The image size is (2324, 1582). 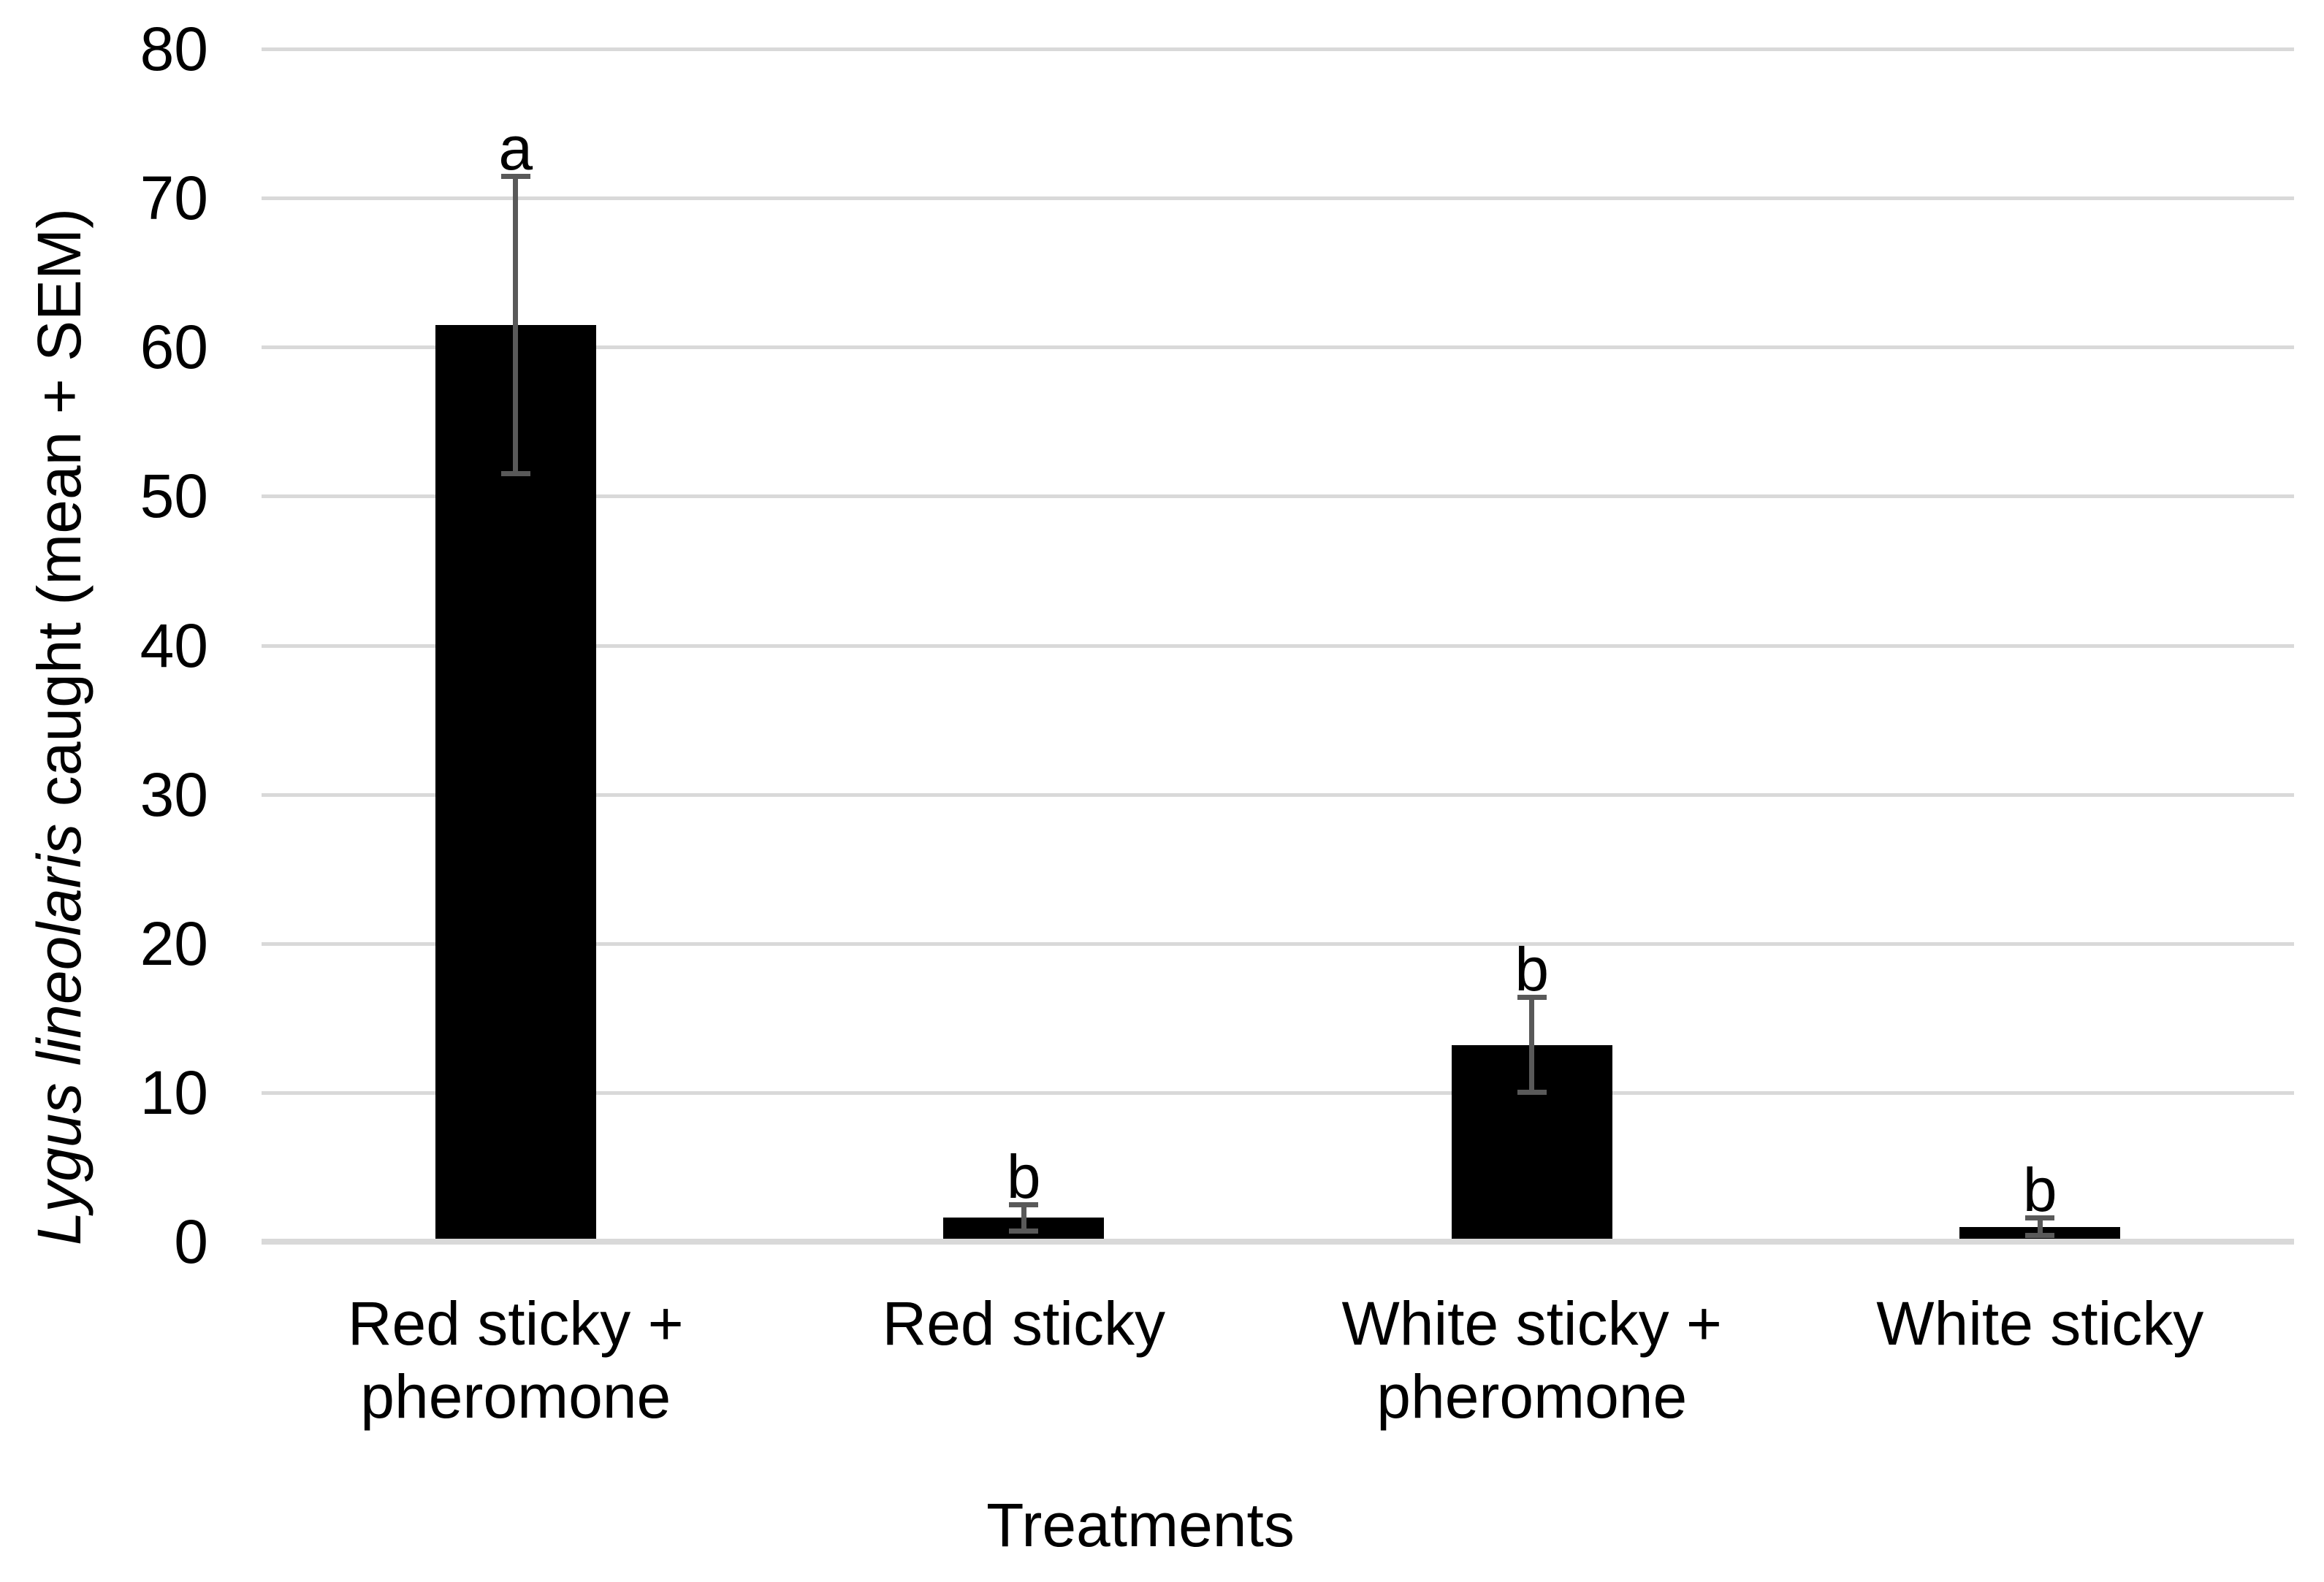 I want to click on x-axis-title: Treatments, so click(x=1140, y=1525).